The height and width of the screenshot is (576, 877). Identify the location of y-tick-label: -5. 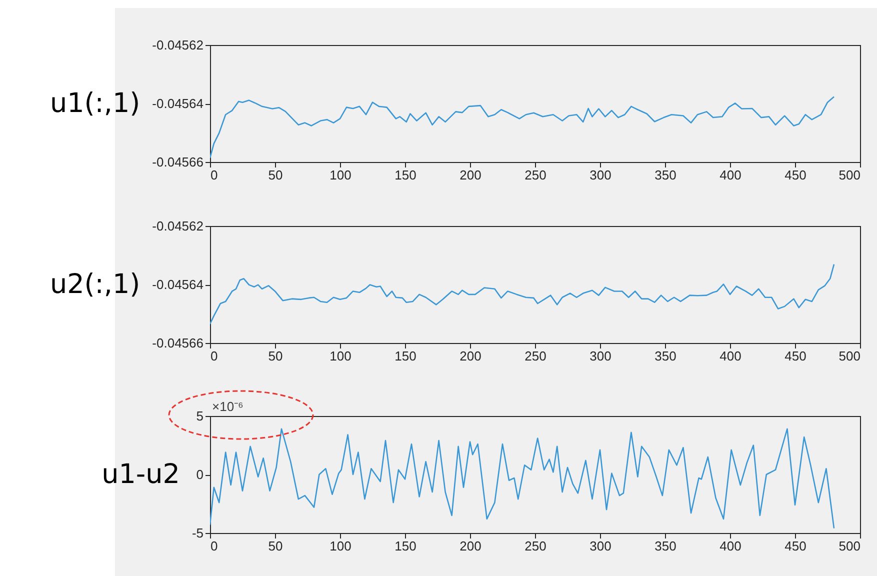
(198, 533).